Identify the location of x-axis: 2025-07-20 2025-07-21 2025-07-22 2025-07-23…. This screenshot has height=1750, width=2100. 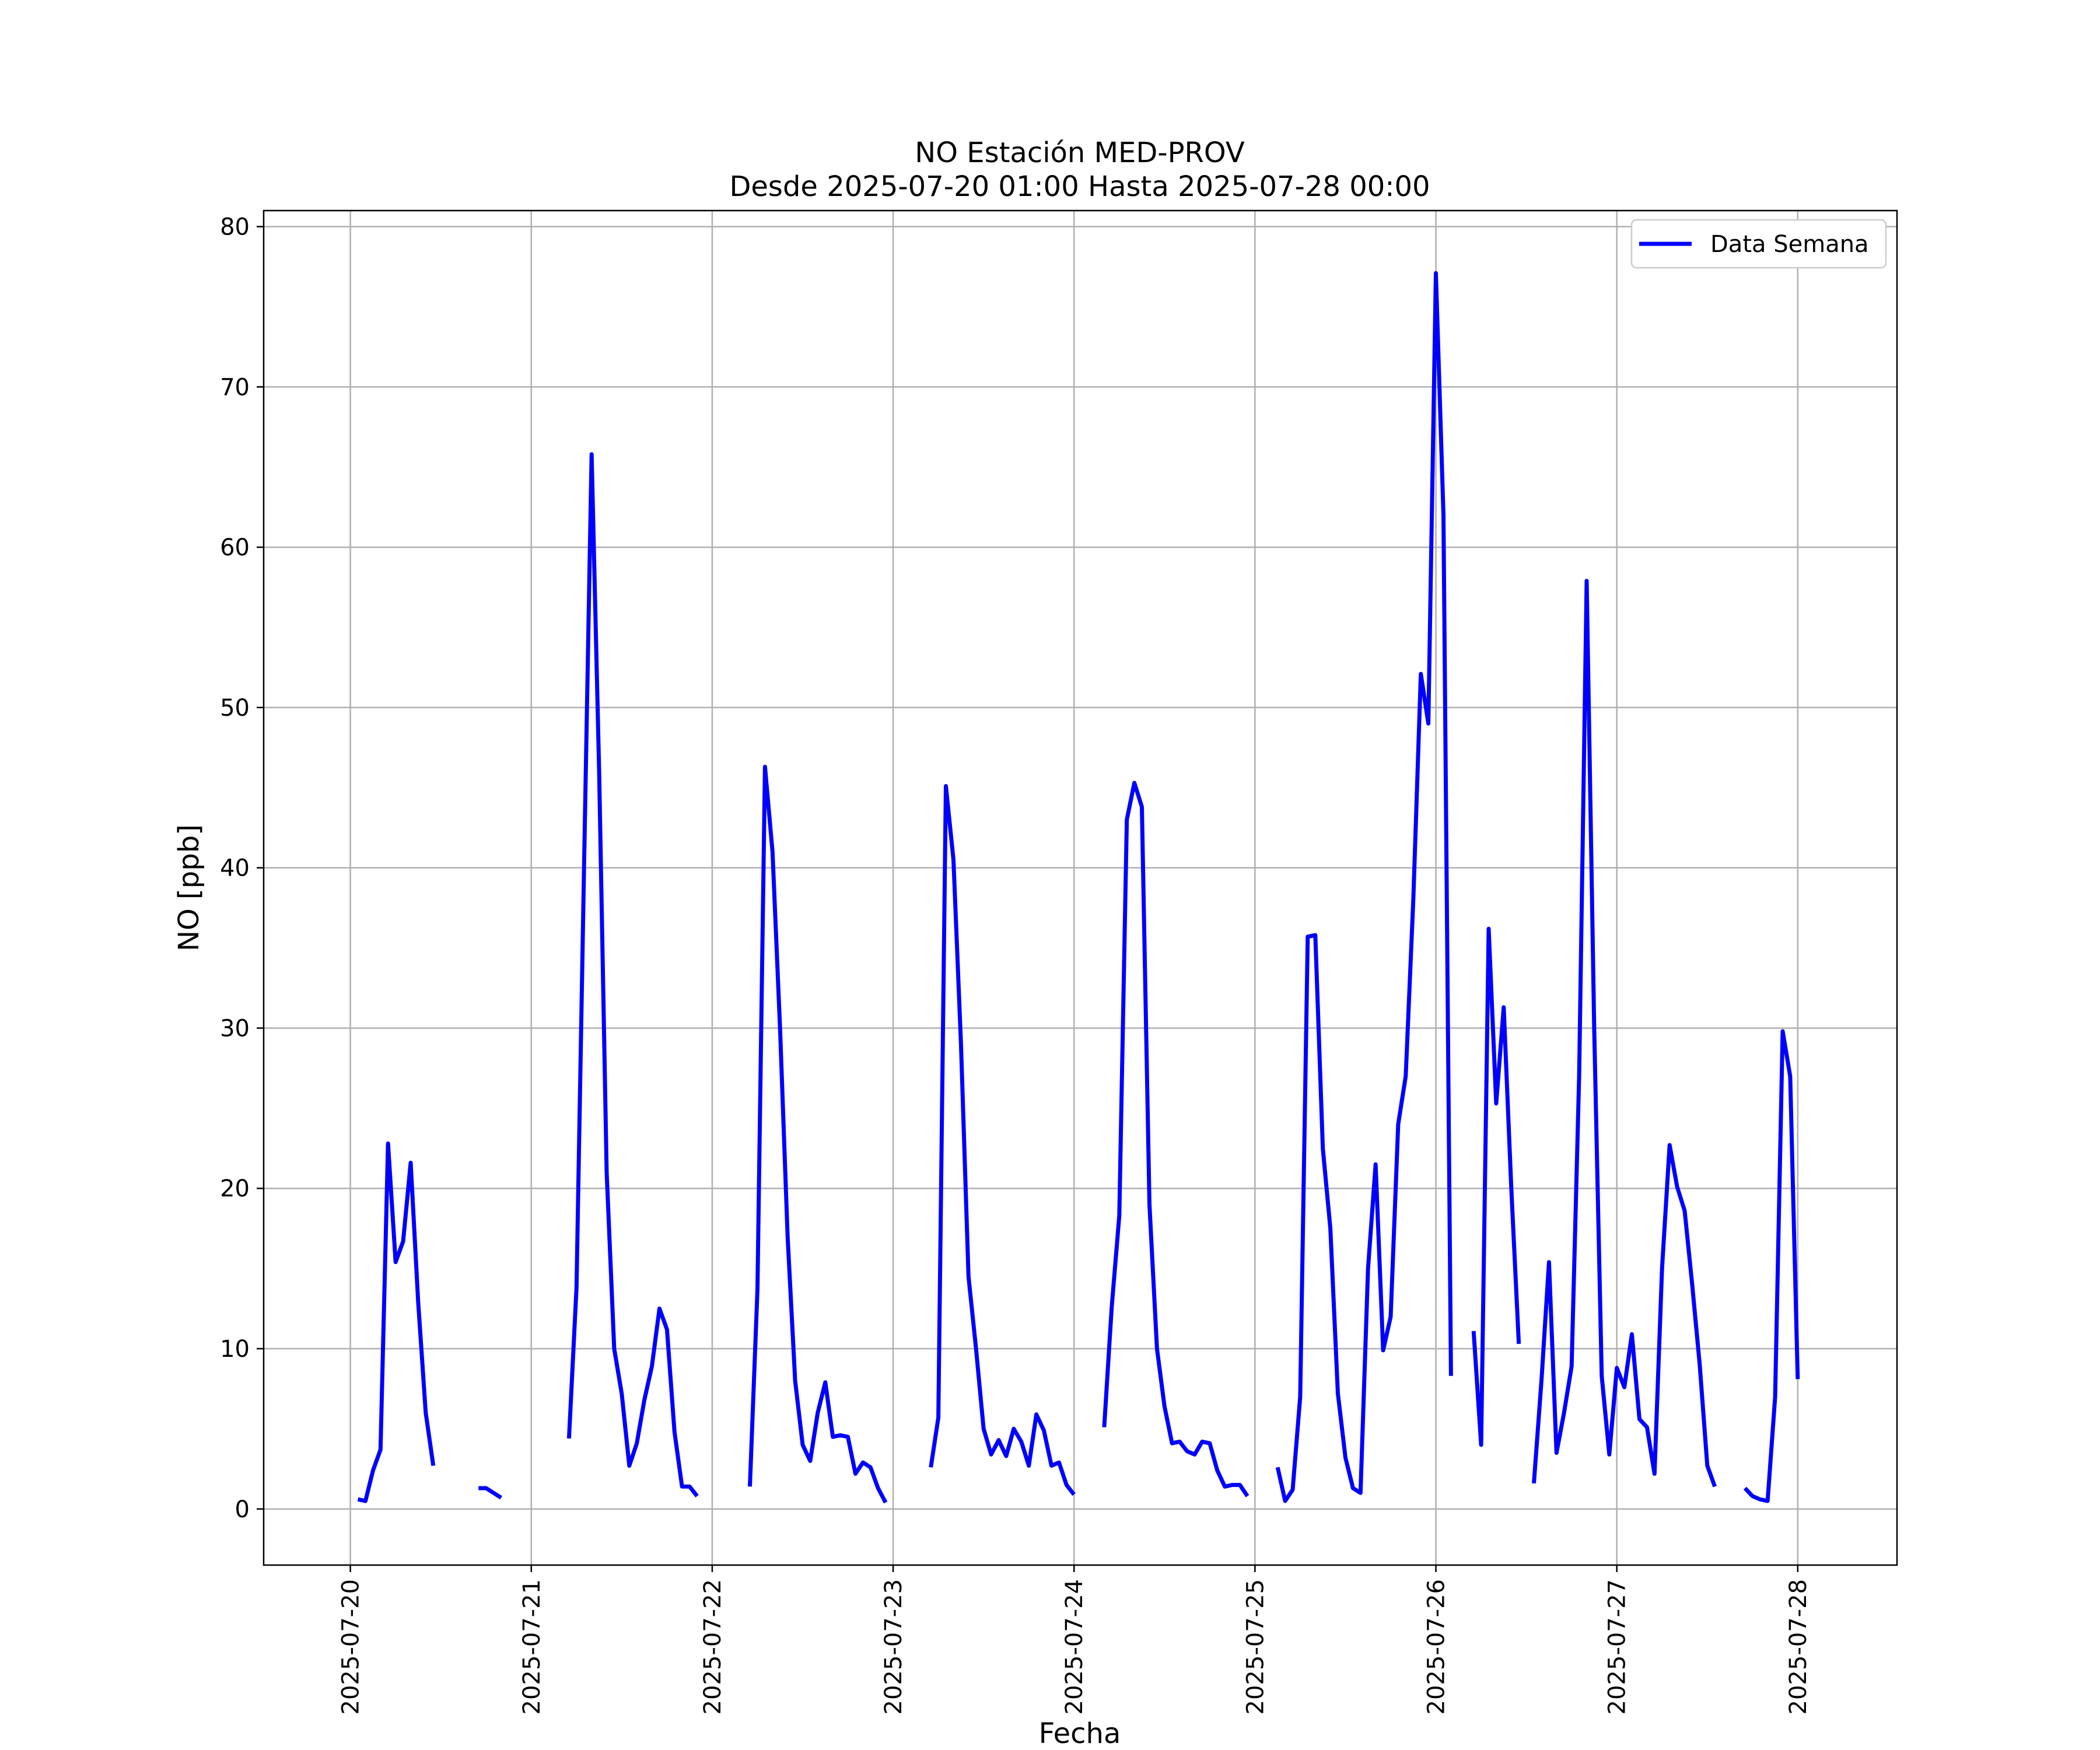
(1075, 1639).